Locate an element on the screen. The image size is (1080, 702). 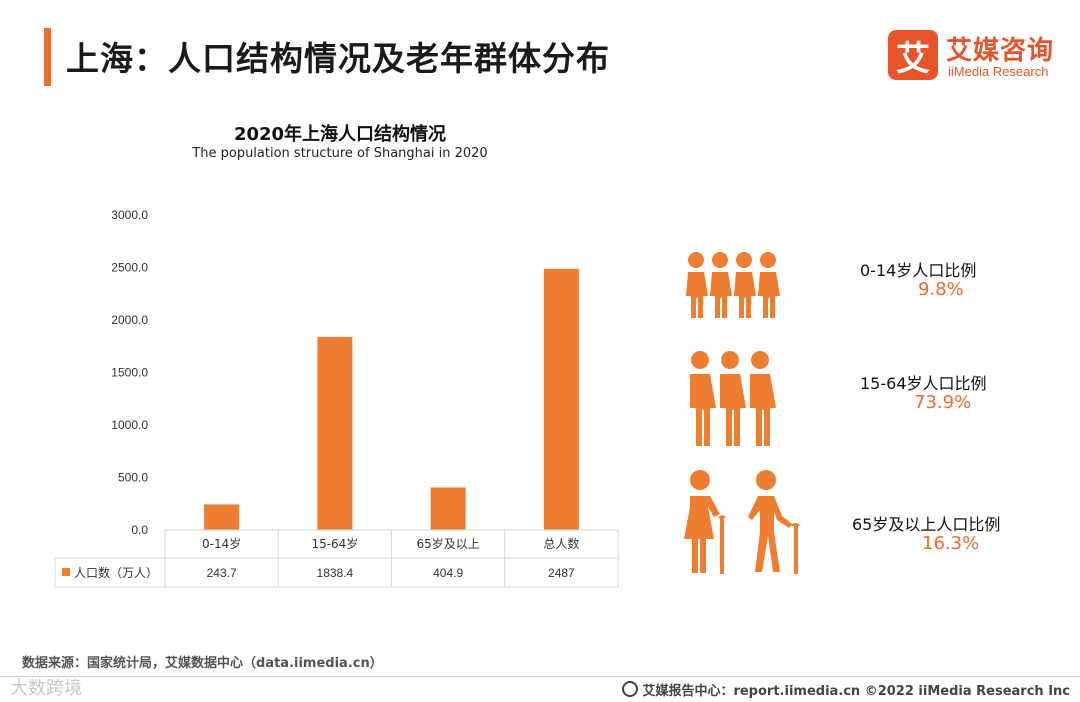
stat-value-elderly: 16.3% is located at coordinates (951, 543).